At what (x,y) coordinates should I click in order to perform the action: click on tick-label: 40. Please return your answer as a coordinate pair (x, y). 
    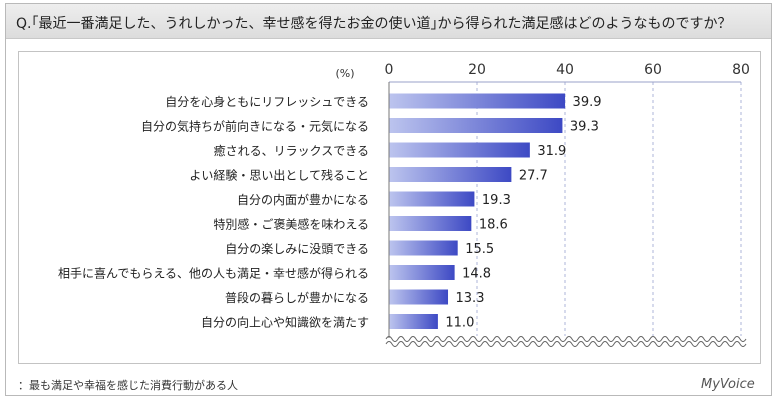
    Looking at the image, I should click on (565, 70).